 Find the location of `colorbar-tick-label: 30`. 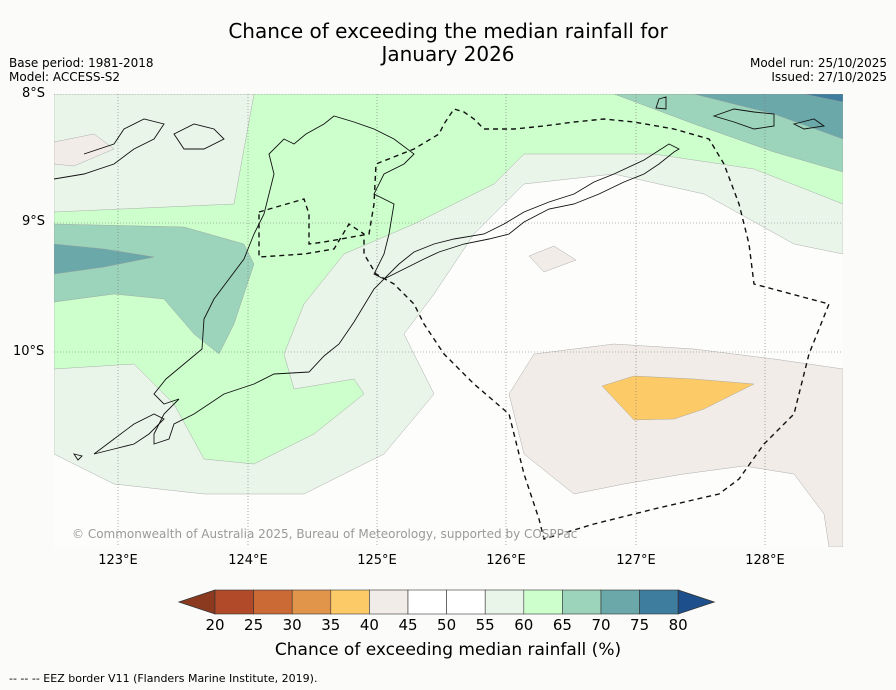

colorbar-tick-label: 30 is located at coordinates (292, 625).